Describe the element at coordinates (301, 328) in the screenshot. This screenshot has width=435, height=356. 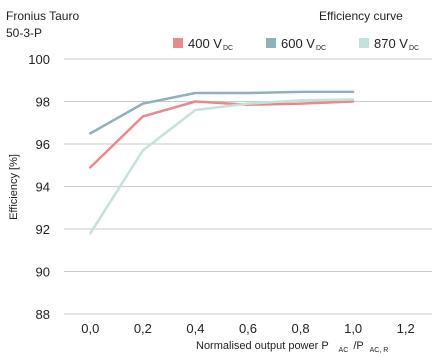
I see `x-tick-label: 0,8` at that location.